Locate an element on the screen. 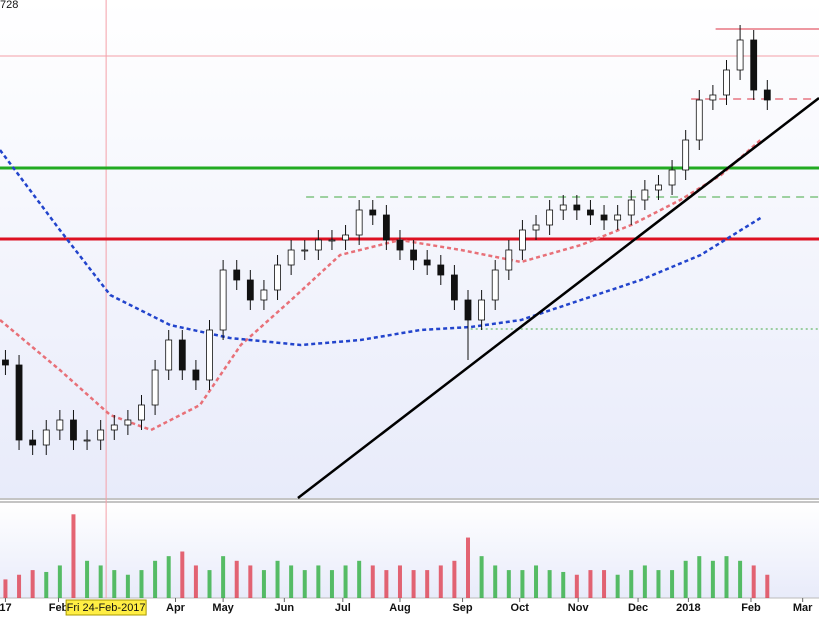 This screenshot has height=617, width=819. price-label: 728 is located at coordinates (9, 5).